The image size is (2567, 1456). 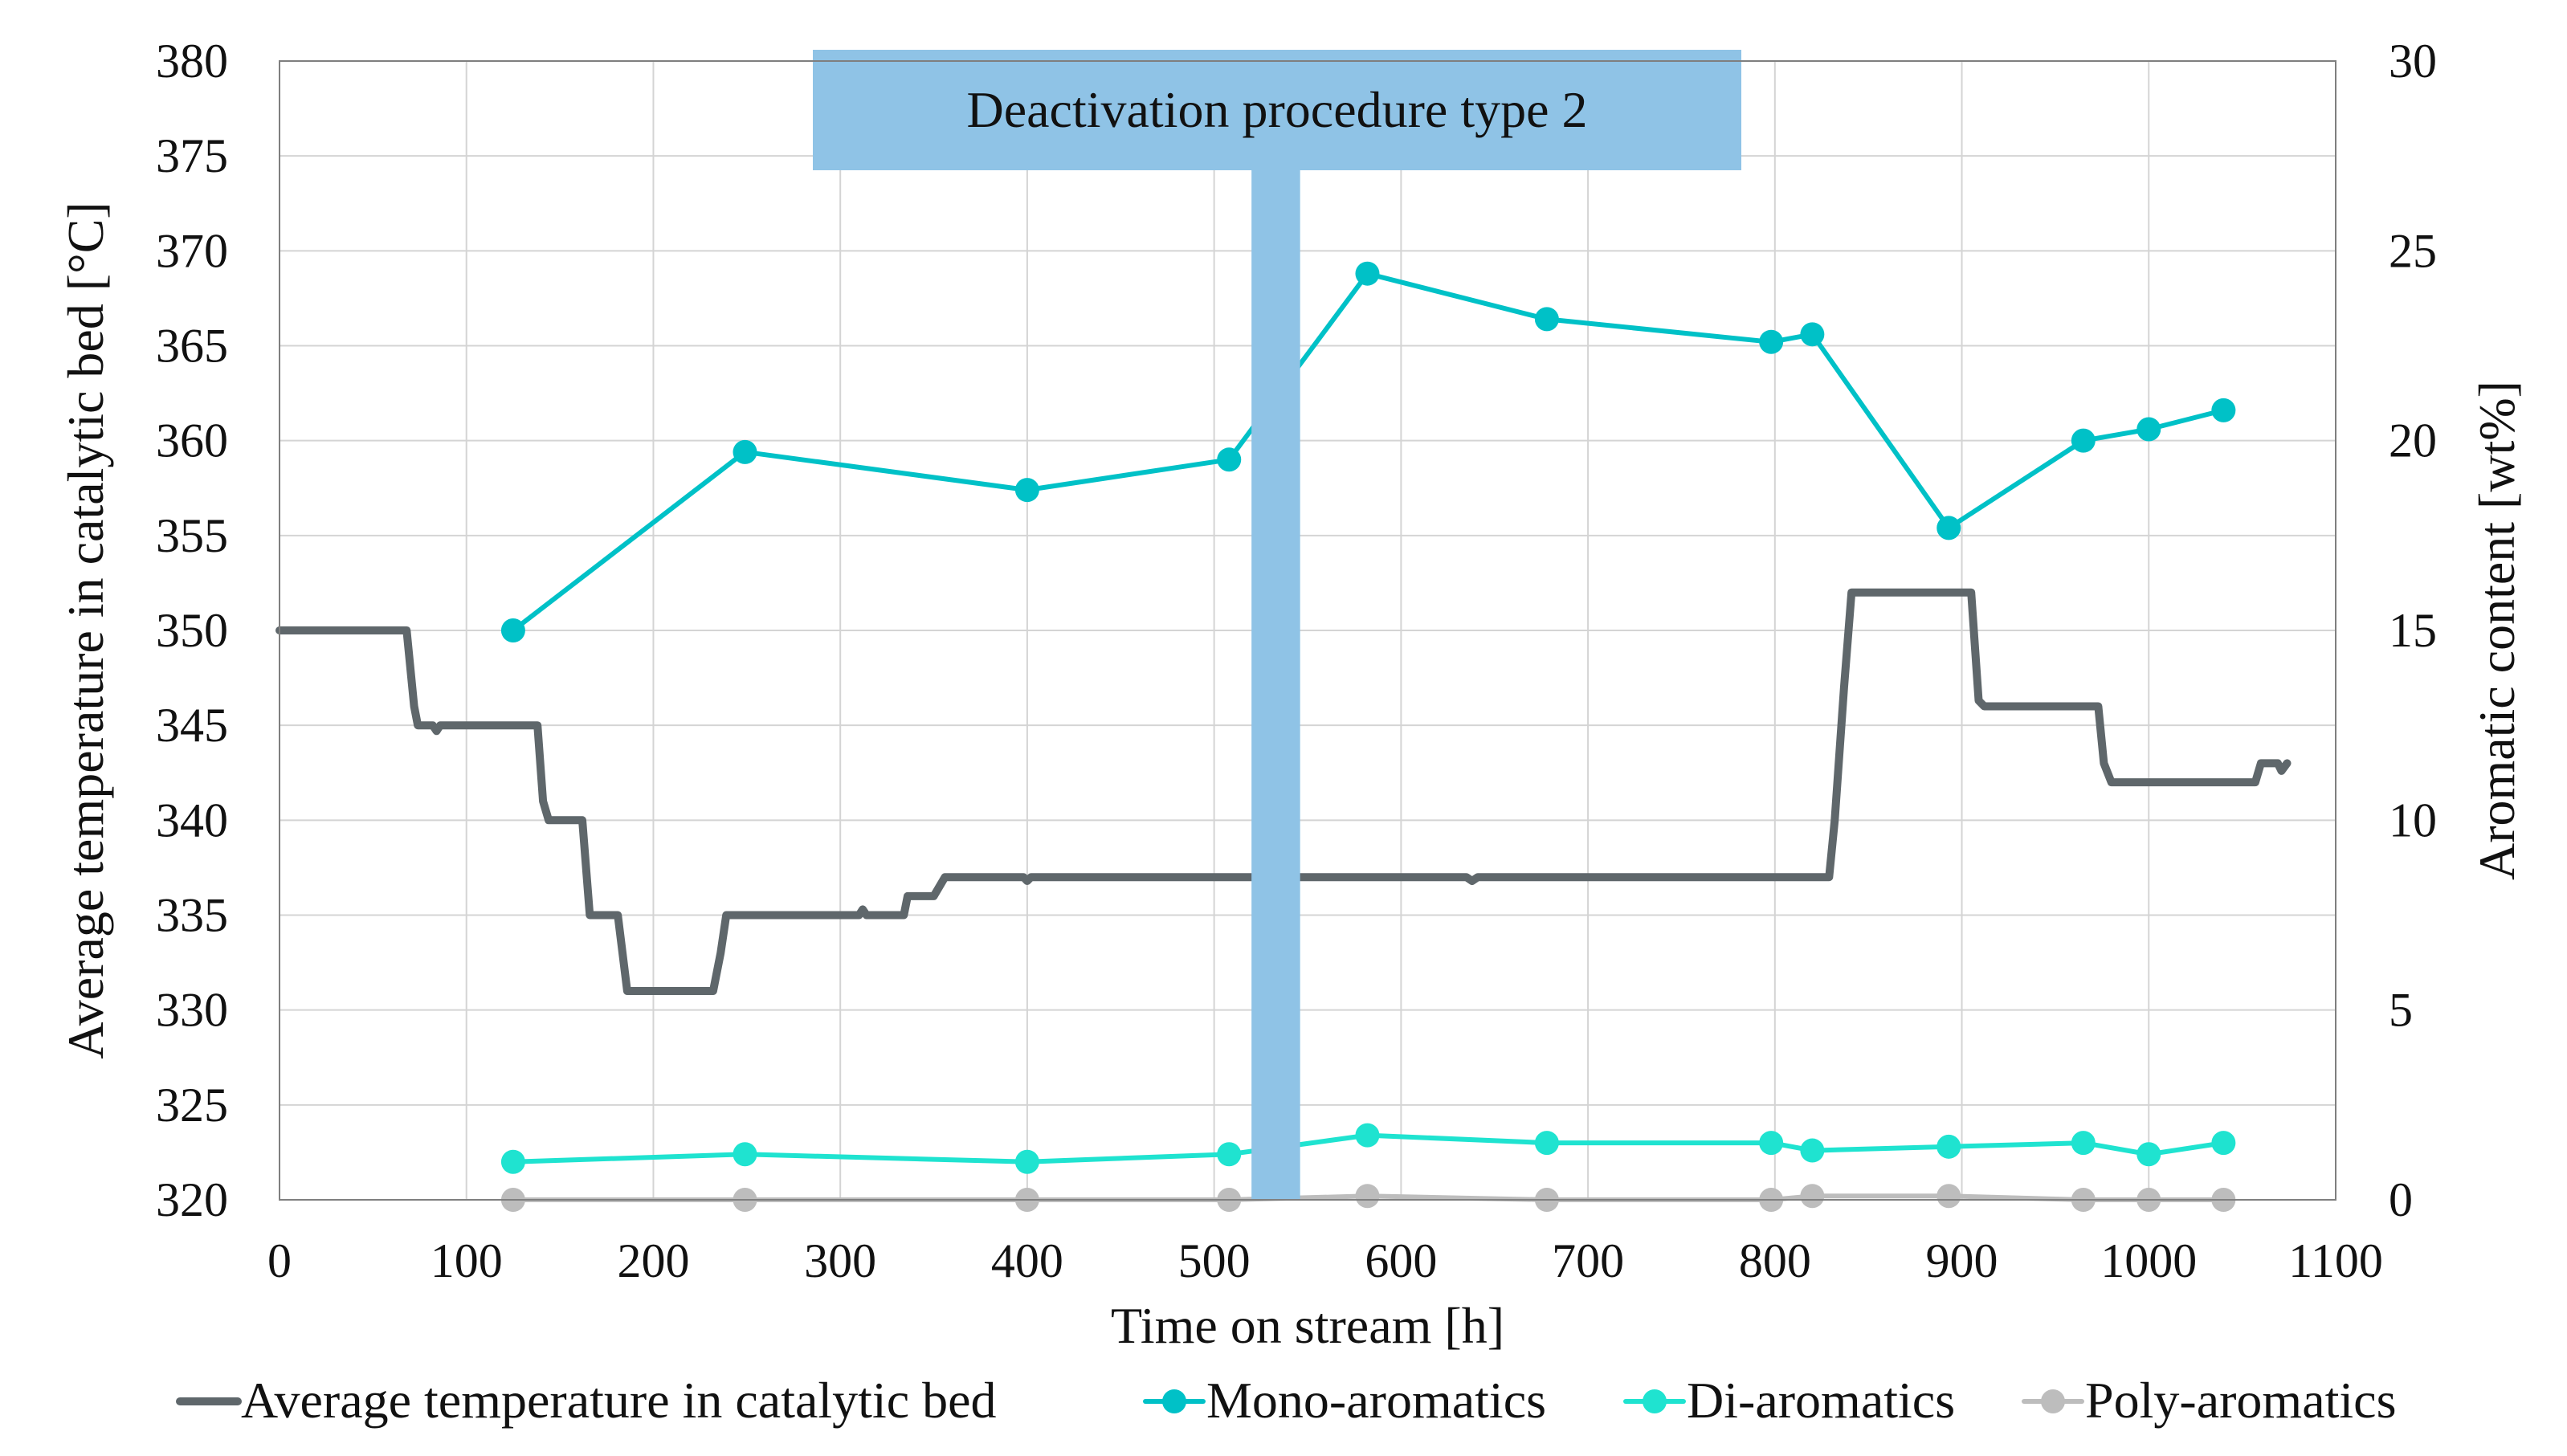 I want to click on y-right-tick-label: 15, so click(x=2413, y=630).